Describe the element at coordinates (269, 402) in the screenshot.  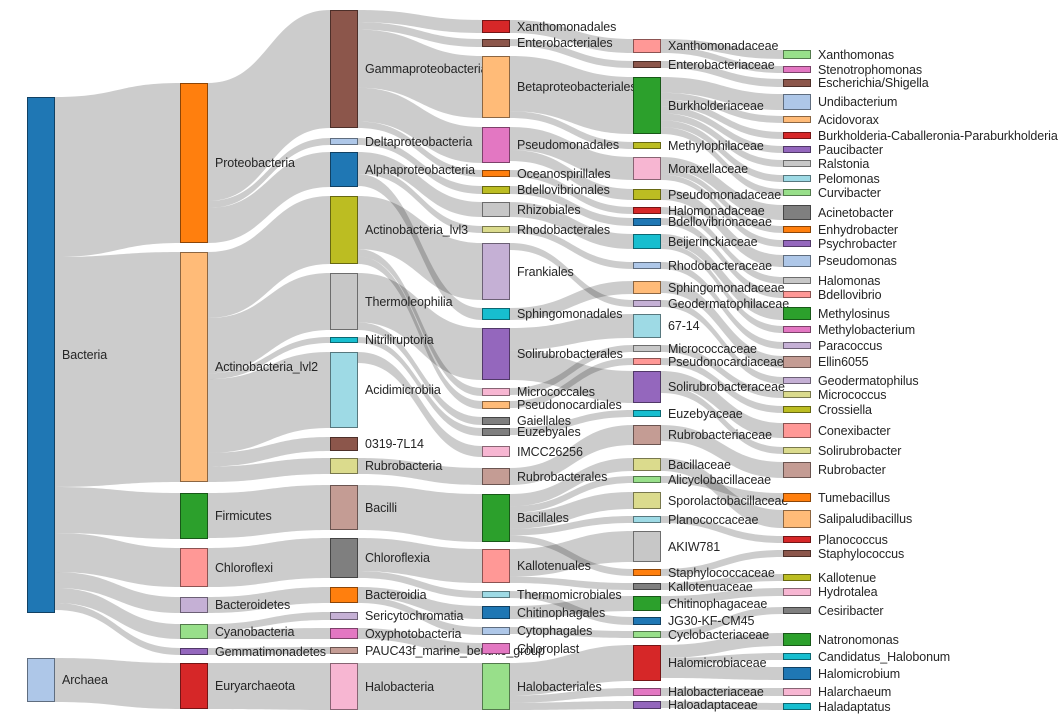
I see `flow-Actinobacteria_lvl2-to-Acidimicrobiia` at that location.